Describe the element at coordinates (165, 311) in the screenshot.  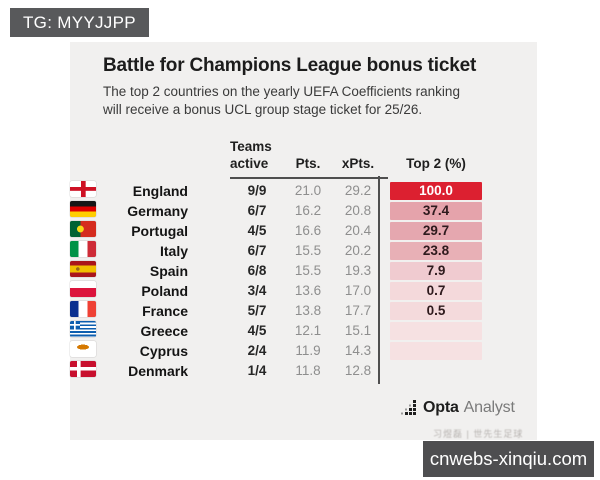
I see `country-name: France` at that location.